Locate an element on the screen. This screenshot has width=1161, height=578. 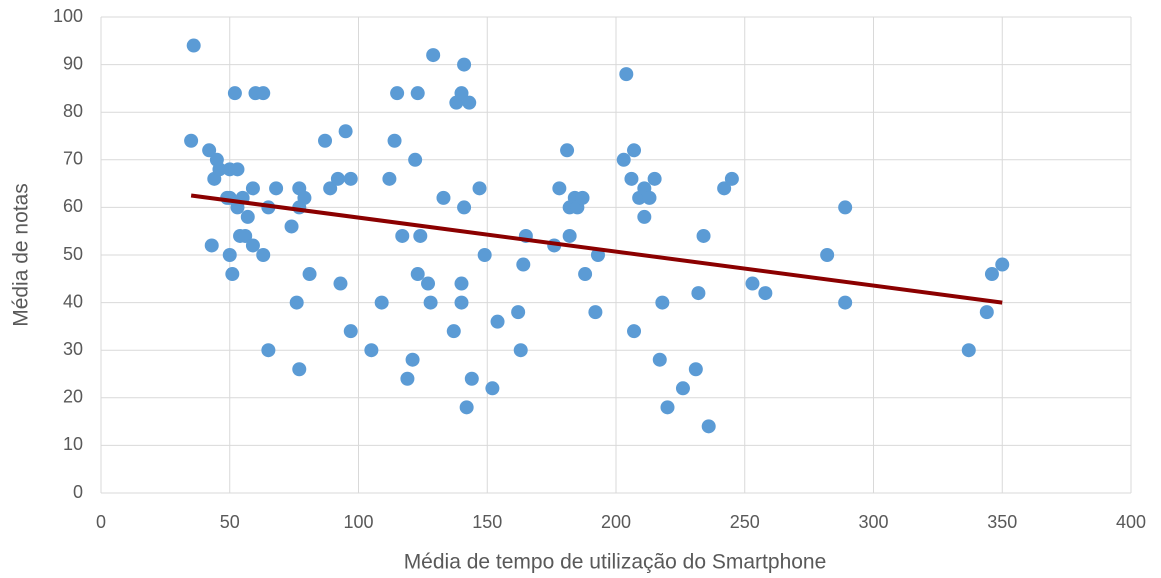
y-tick-label: 100 is located at coordinates (68, 16).